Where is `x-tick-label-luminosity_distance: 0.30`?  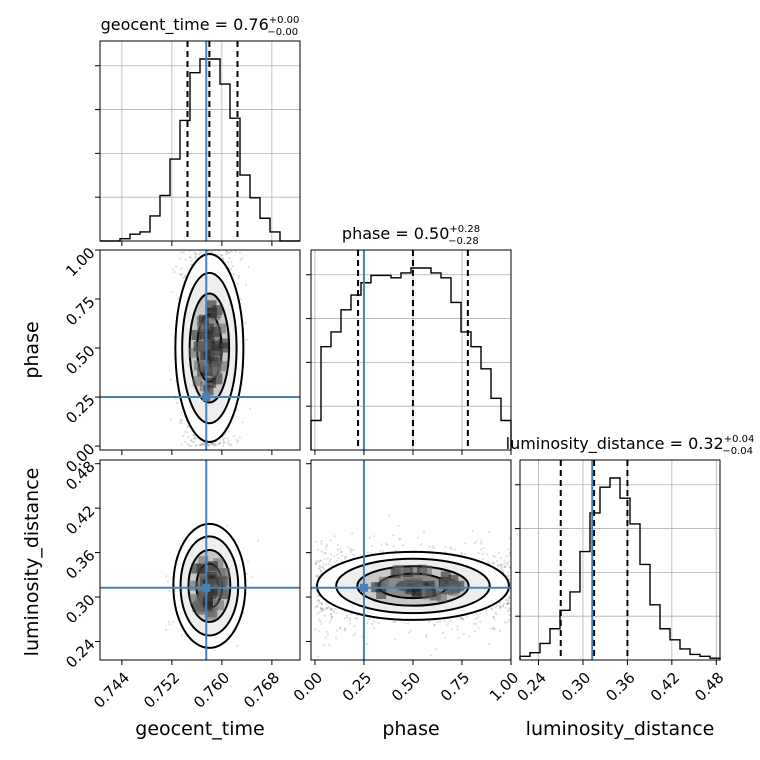
x-tick-label-luminosity_distance: 0.30 is located at coordinates (576, 687).